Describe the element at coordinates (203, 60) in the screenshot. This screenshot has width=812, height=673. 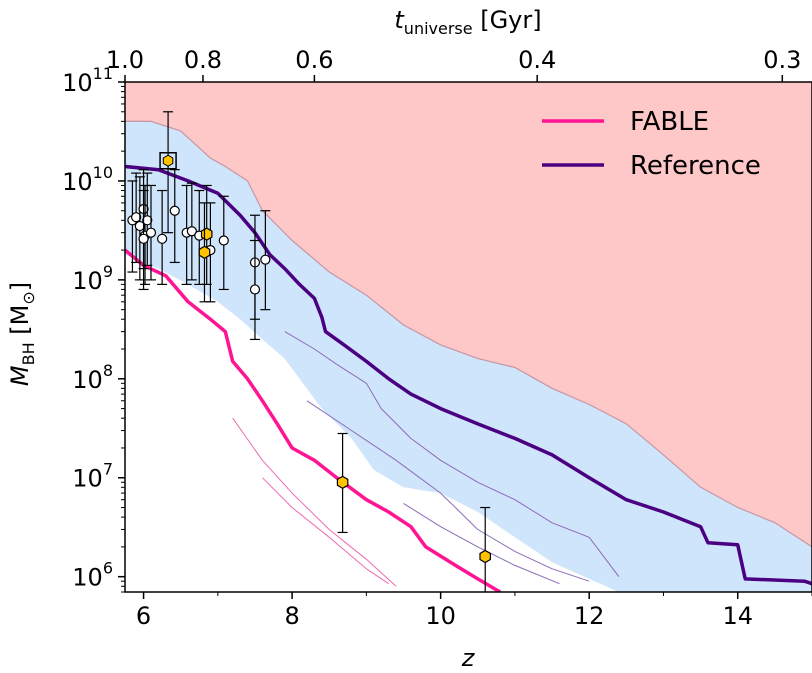
I see `top-tick-label: 0.8` at that location.